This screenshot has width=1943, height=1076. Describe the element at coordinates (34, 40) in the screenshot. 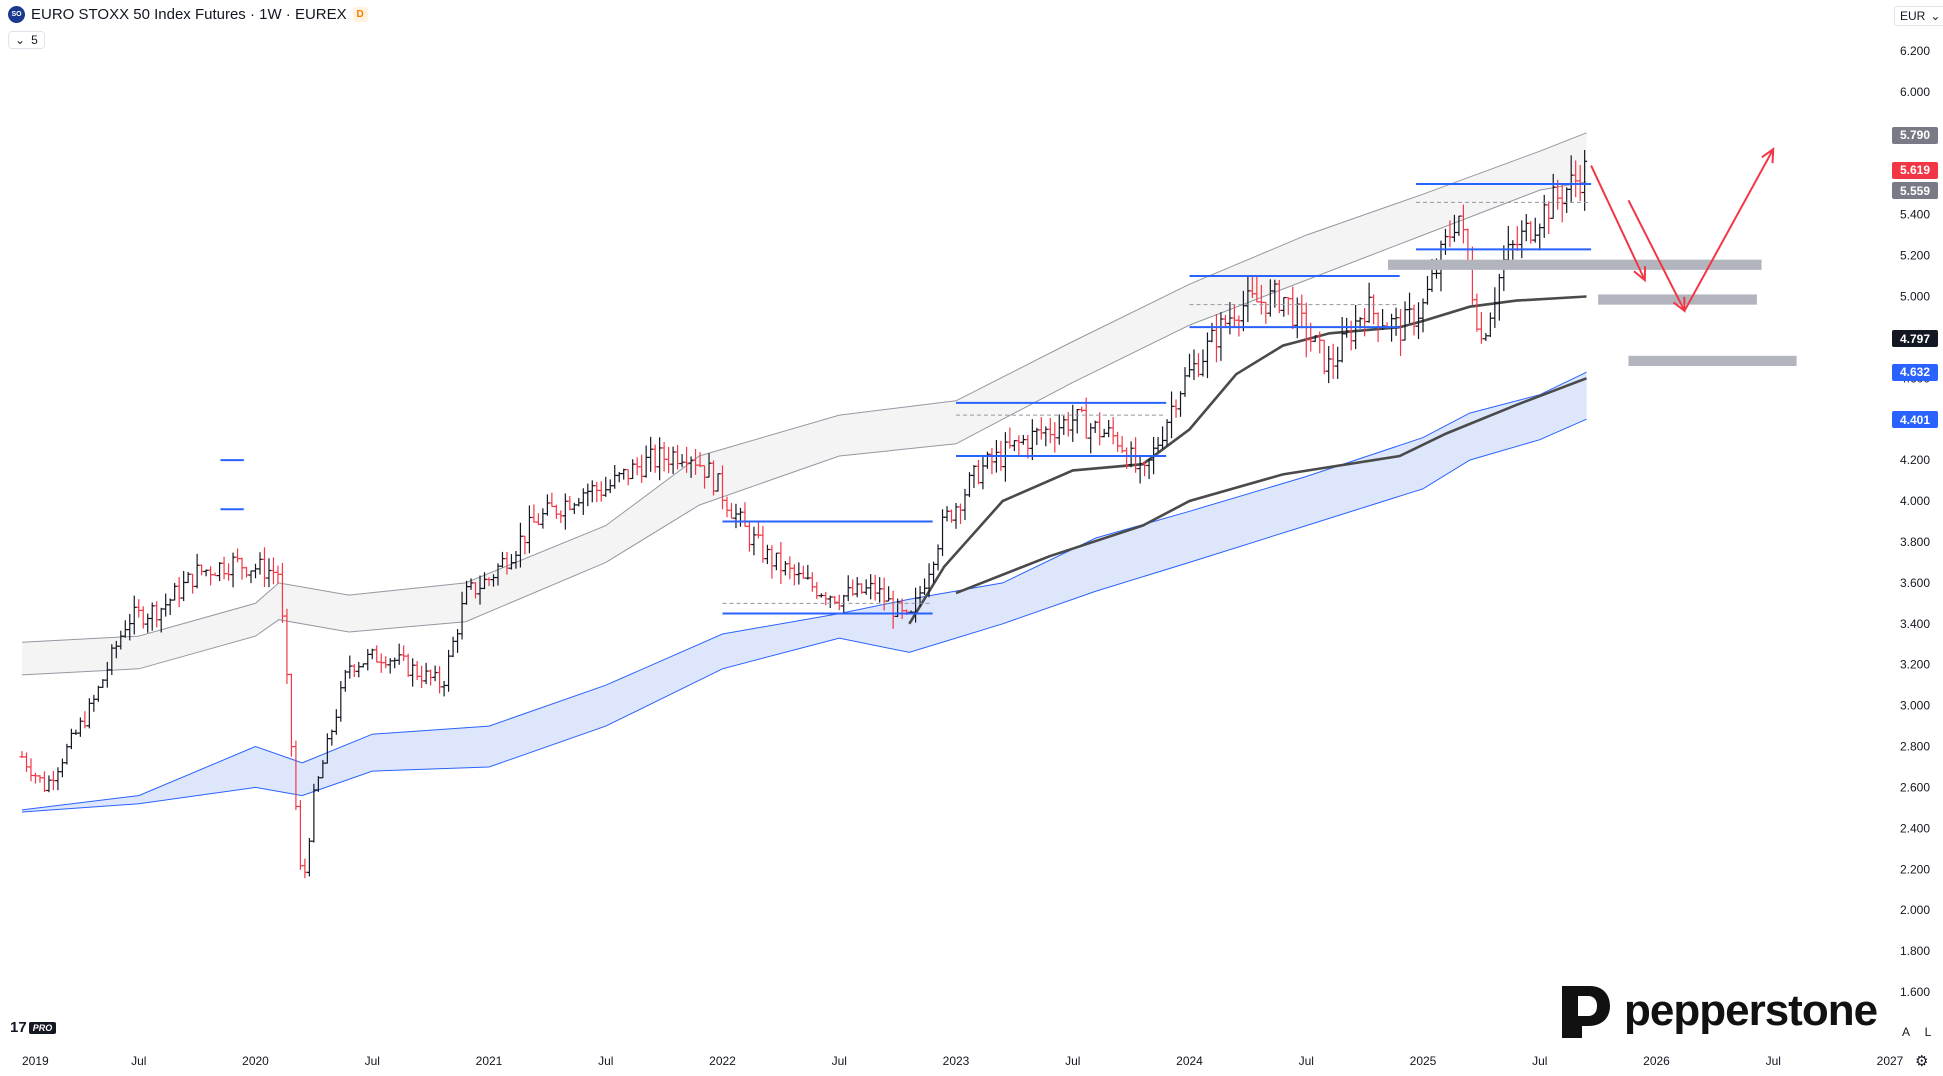

I see `indicator-count: 5` at that location.